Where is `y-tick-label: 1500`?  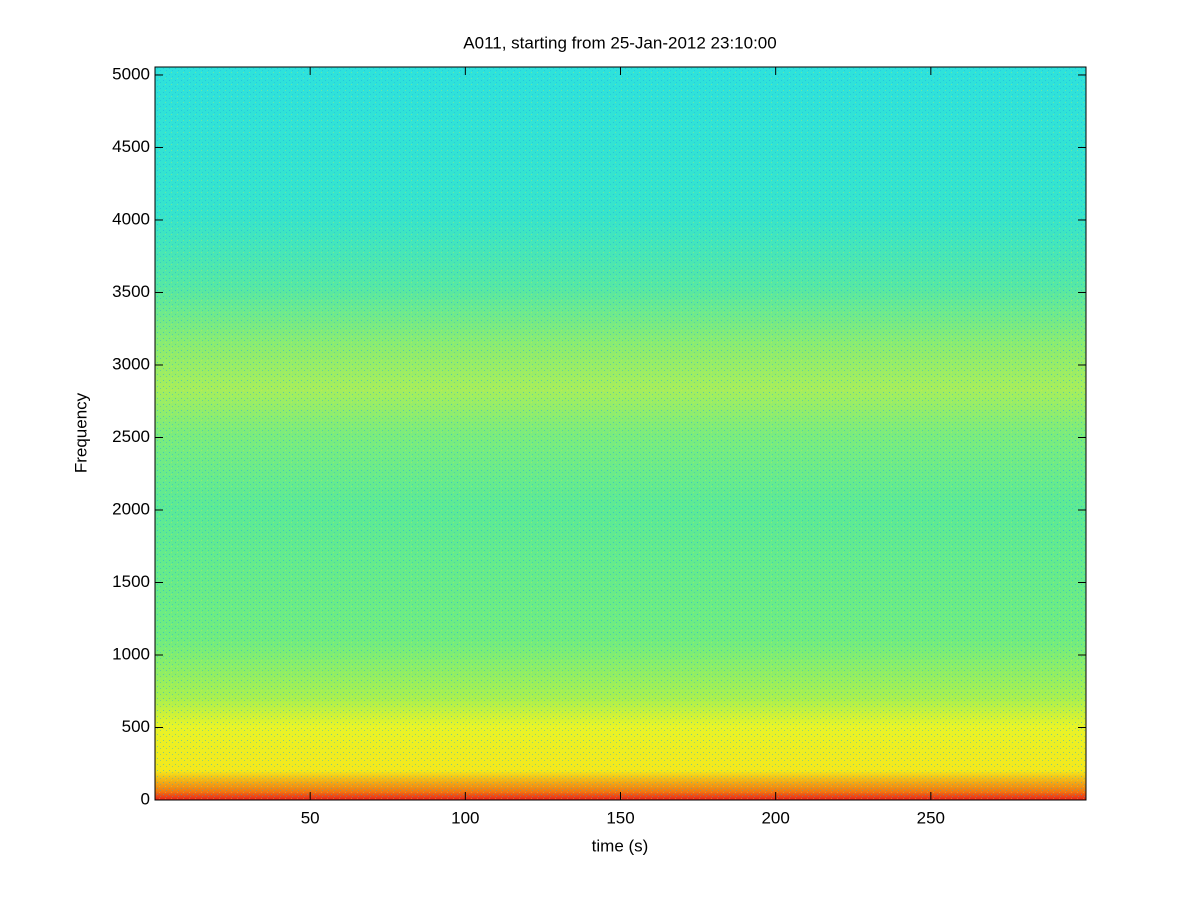 y-tick-label: 1500 is located at coordinates (131, 581).